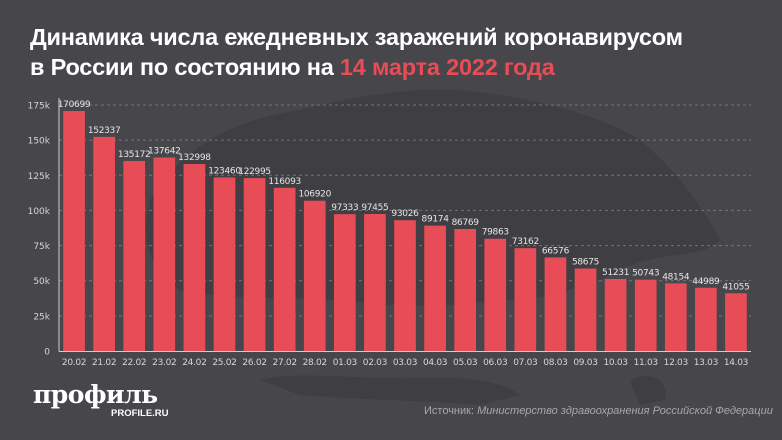 This screenshot has height=440, width=782. Describe the element at coordinates (451, 411) in the screenshot. I see `source-label: Источник:` at that location.